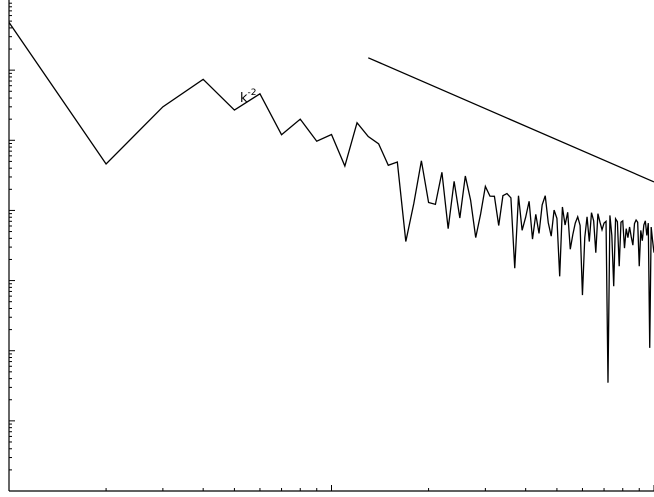  What do you see at coordinates (510, 120) in the screenshot?
I see `k-2-reference-line` at bounding box center [510, 120].